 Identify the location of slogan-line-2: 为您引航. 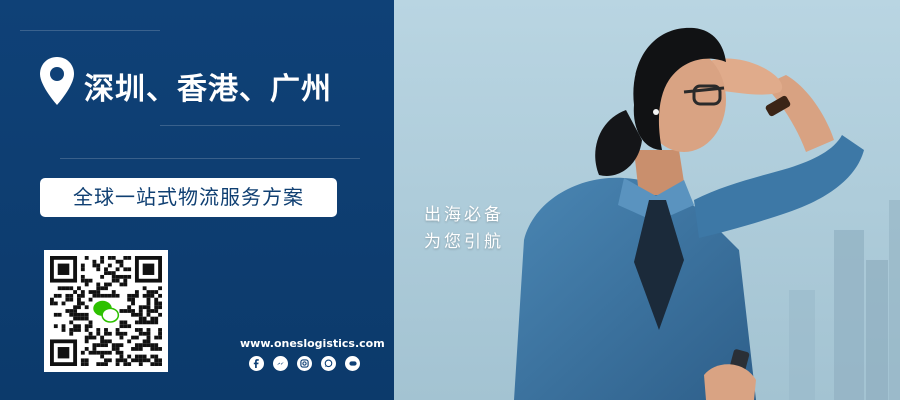
(464, 242).